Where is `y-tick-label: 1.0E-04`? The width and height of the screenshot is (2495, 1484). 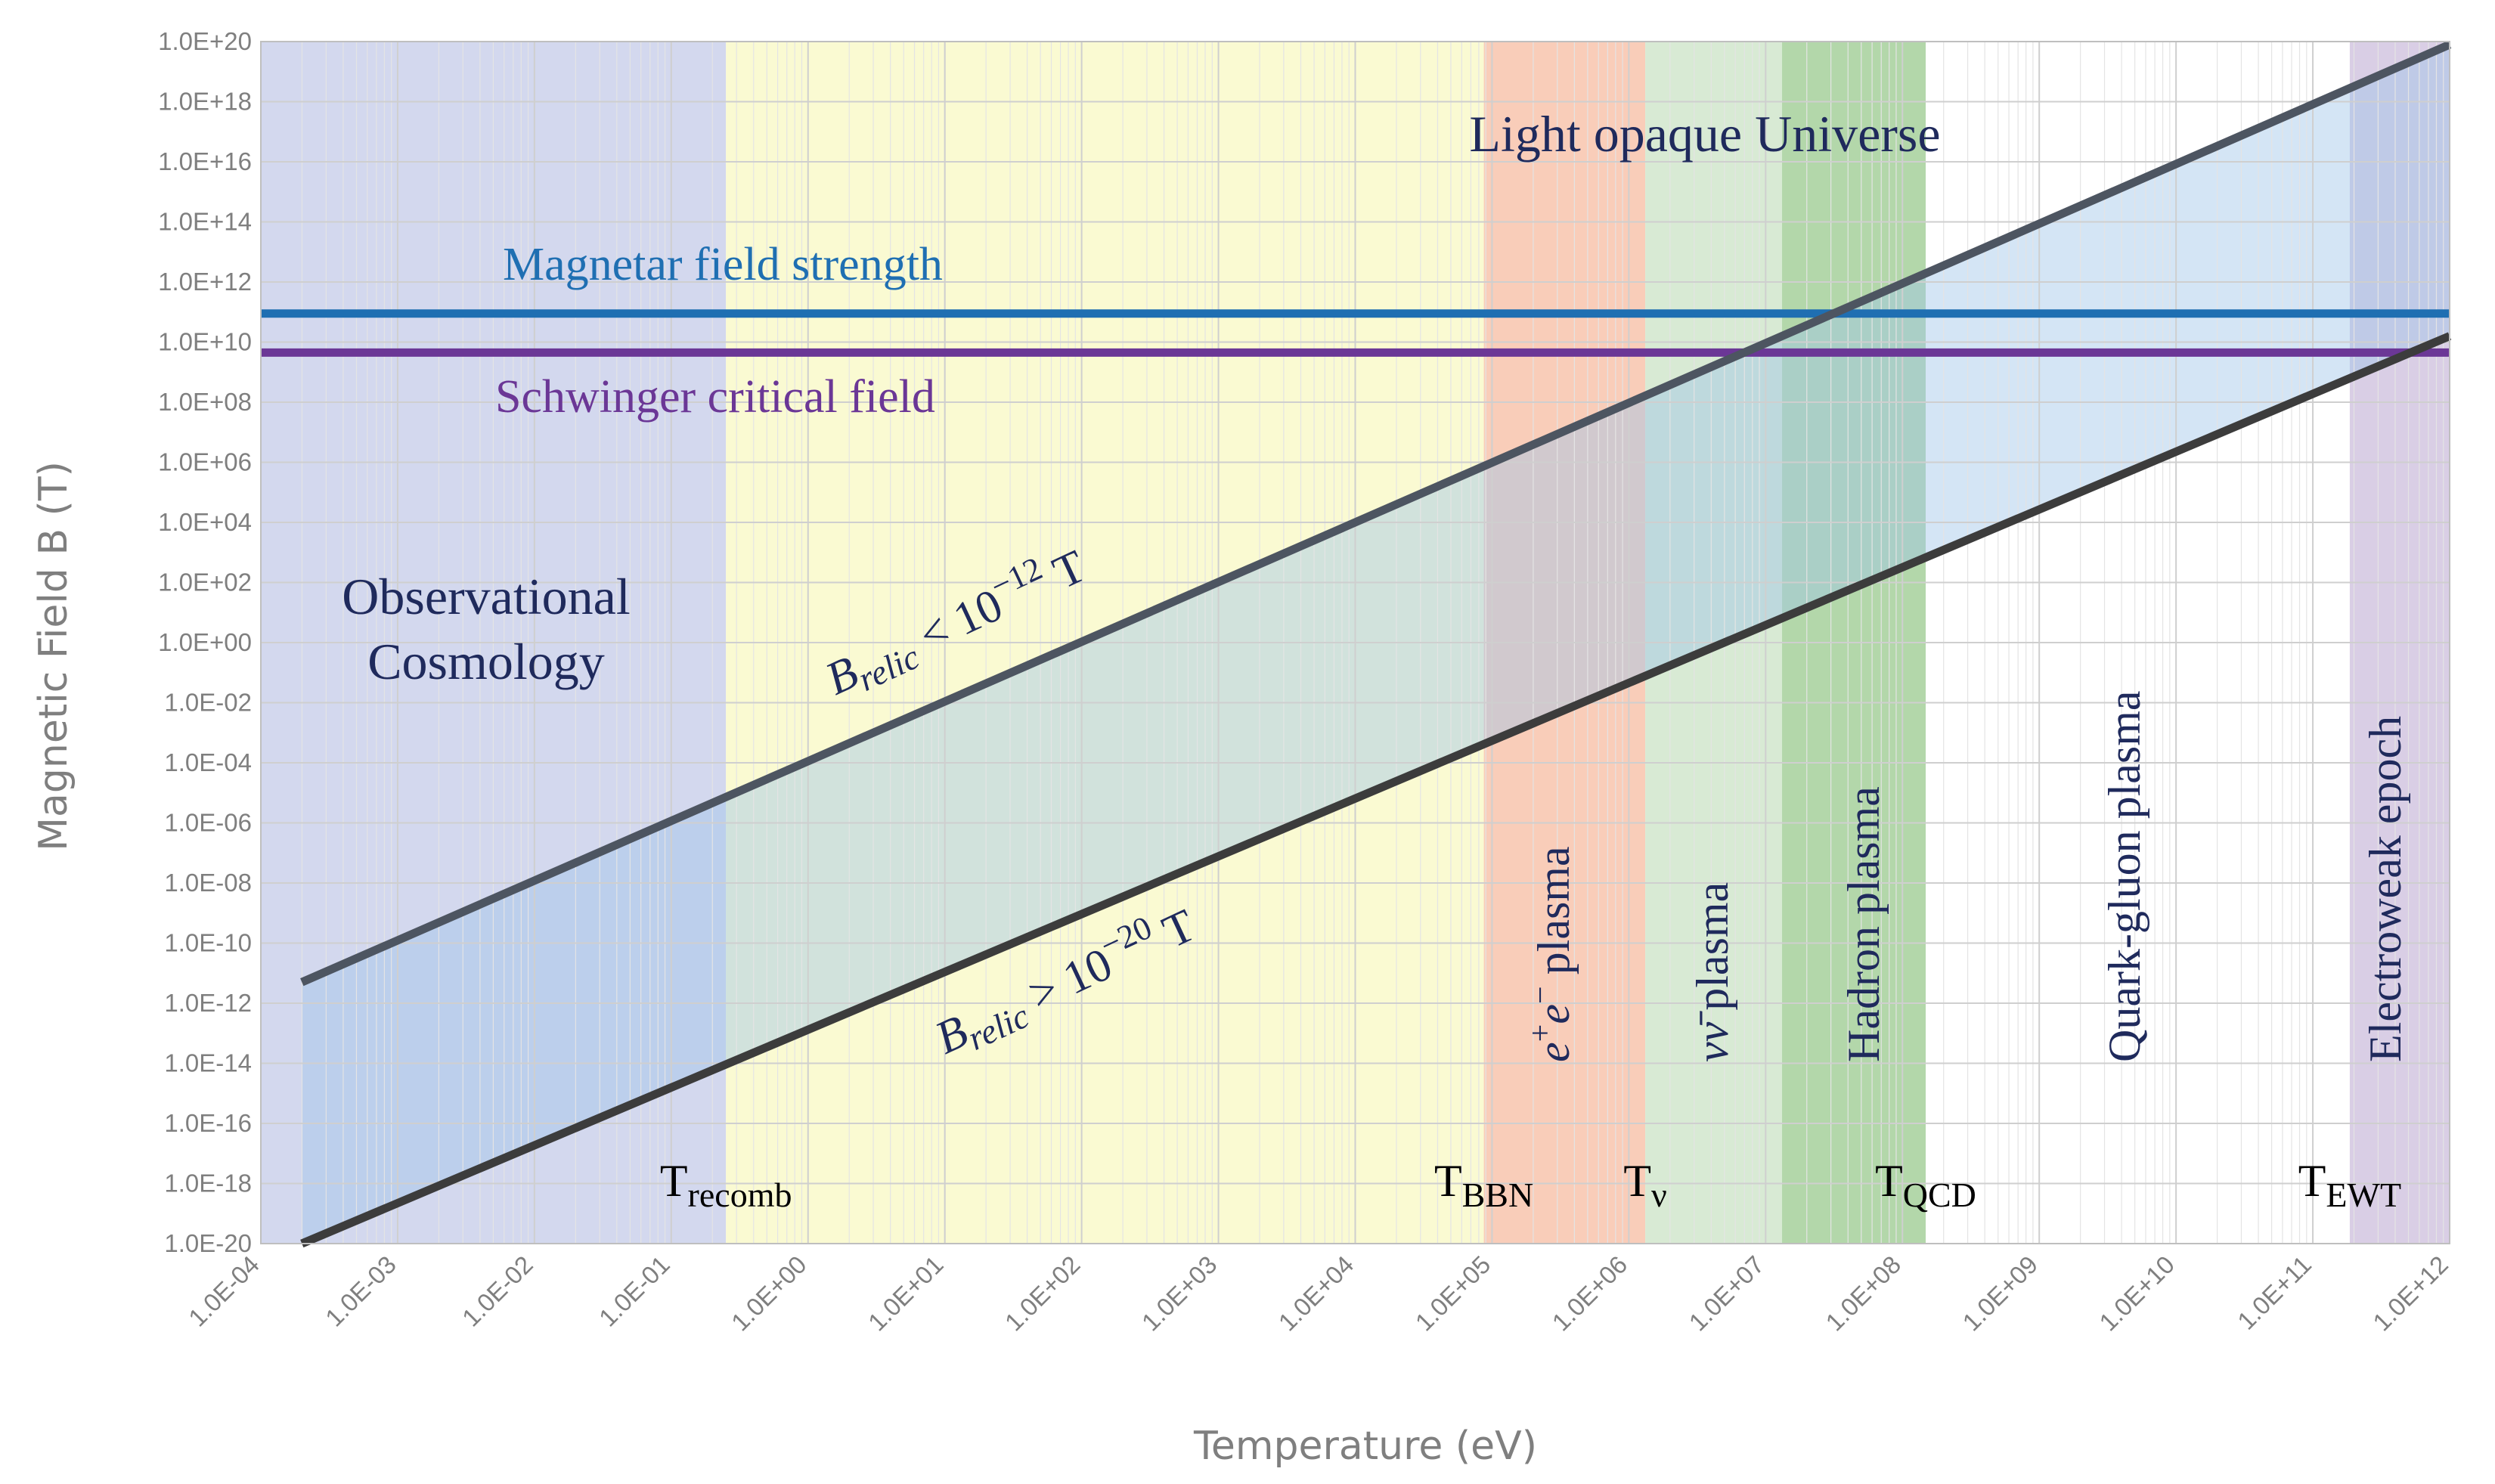 y-tick-label: 1.0E-04 is located at coordinates (208, 762).